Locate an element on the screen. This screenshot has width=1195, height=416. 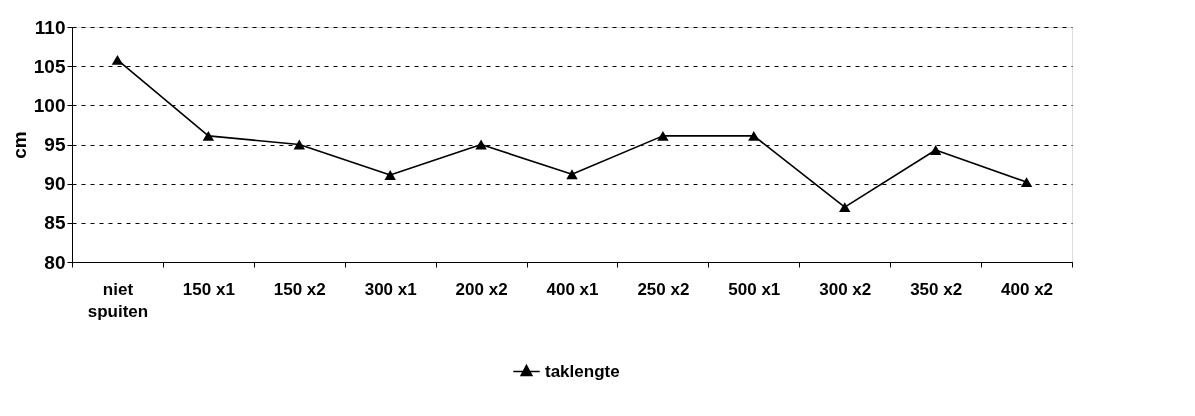
x-tick-label: niet spuiten is located at coordinates (118, 300).